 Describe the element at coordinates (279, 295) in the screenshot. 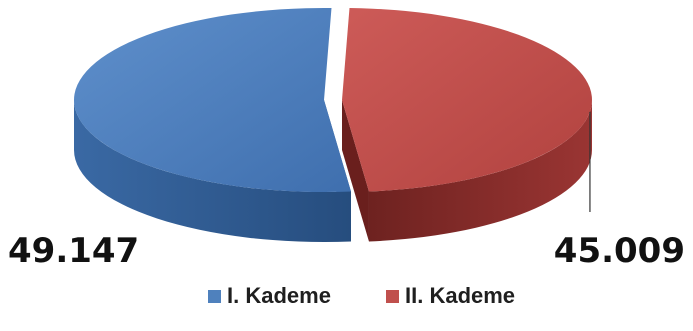

I see `legend-label-i-kademe: I. Kademe` at that location.